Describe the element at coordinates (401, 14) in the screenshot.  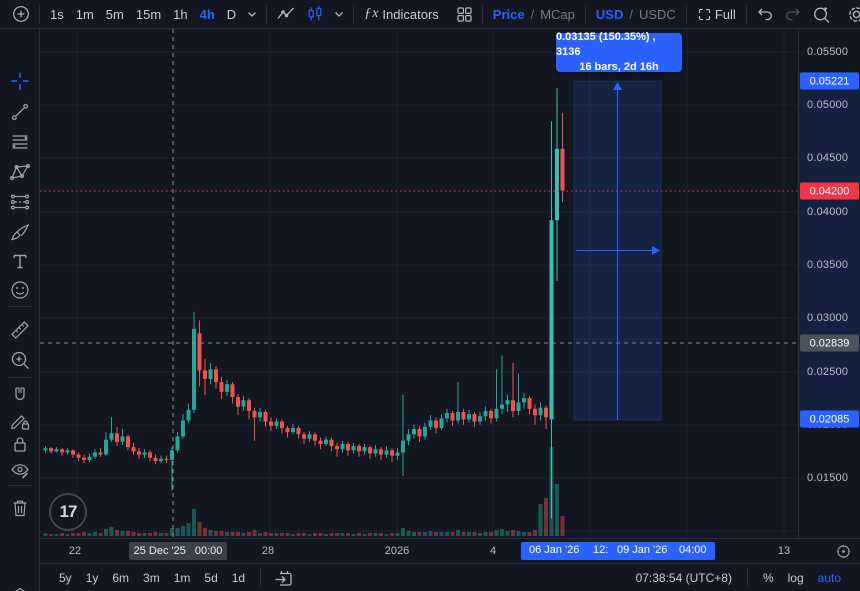
I see `indicators-button: ƒx Indicators` at that location.